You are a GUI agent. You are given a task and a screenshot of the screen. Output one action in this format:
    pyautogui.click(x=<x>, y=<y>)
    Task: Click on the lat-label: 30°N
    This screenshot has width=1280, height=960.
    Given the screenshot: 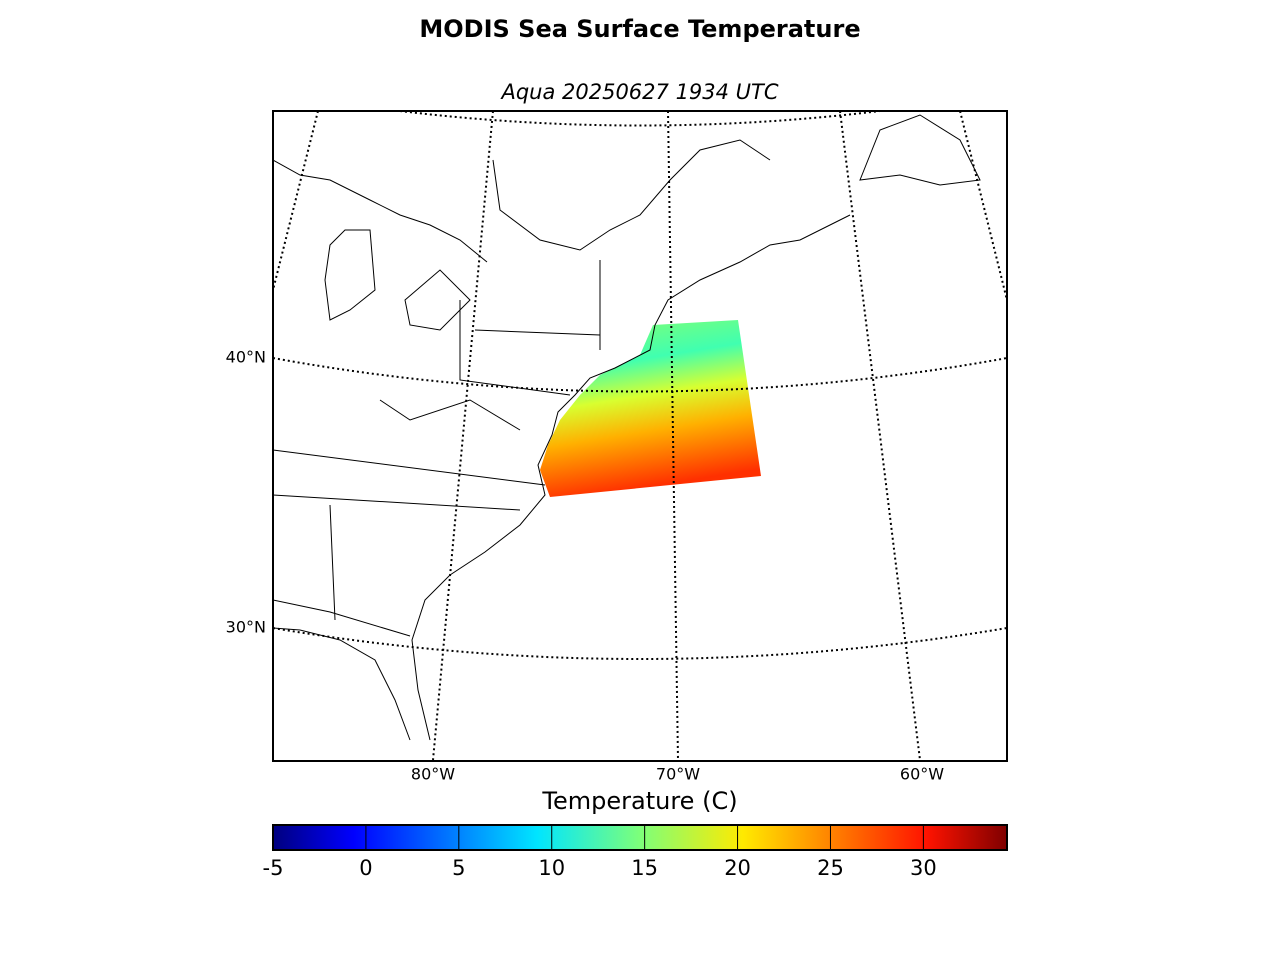 What is the action you would take?
    pyautogui.click(x=246, y=627)
    